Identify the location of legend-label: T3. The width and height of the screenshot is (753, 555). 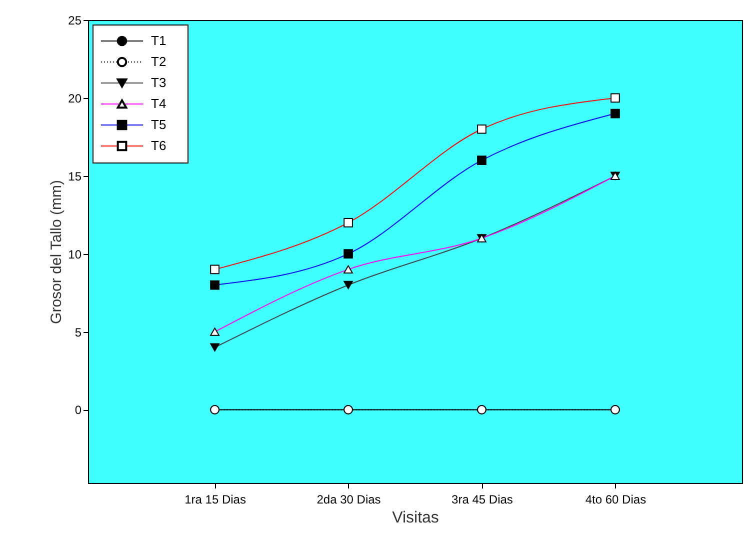
(158, 82).